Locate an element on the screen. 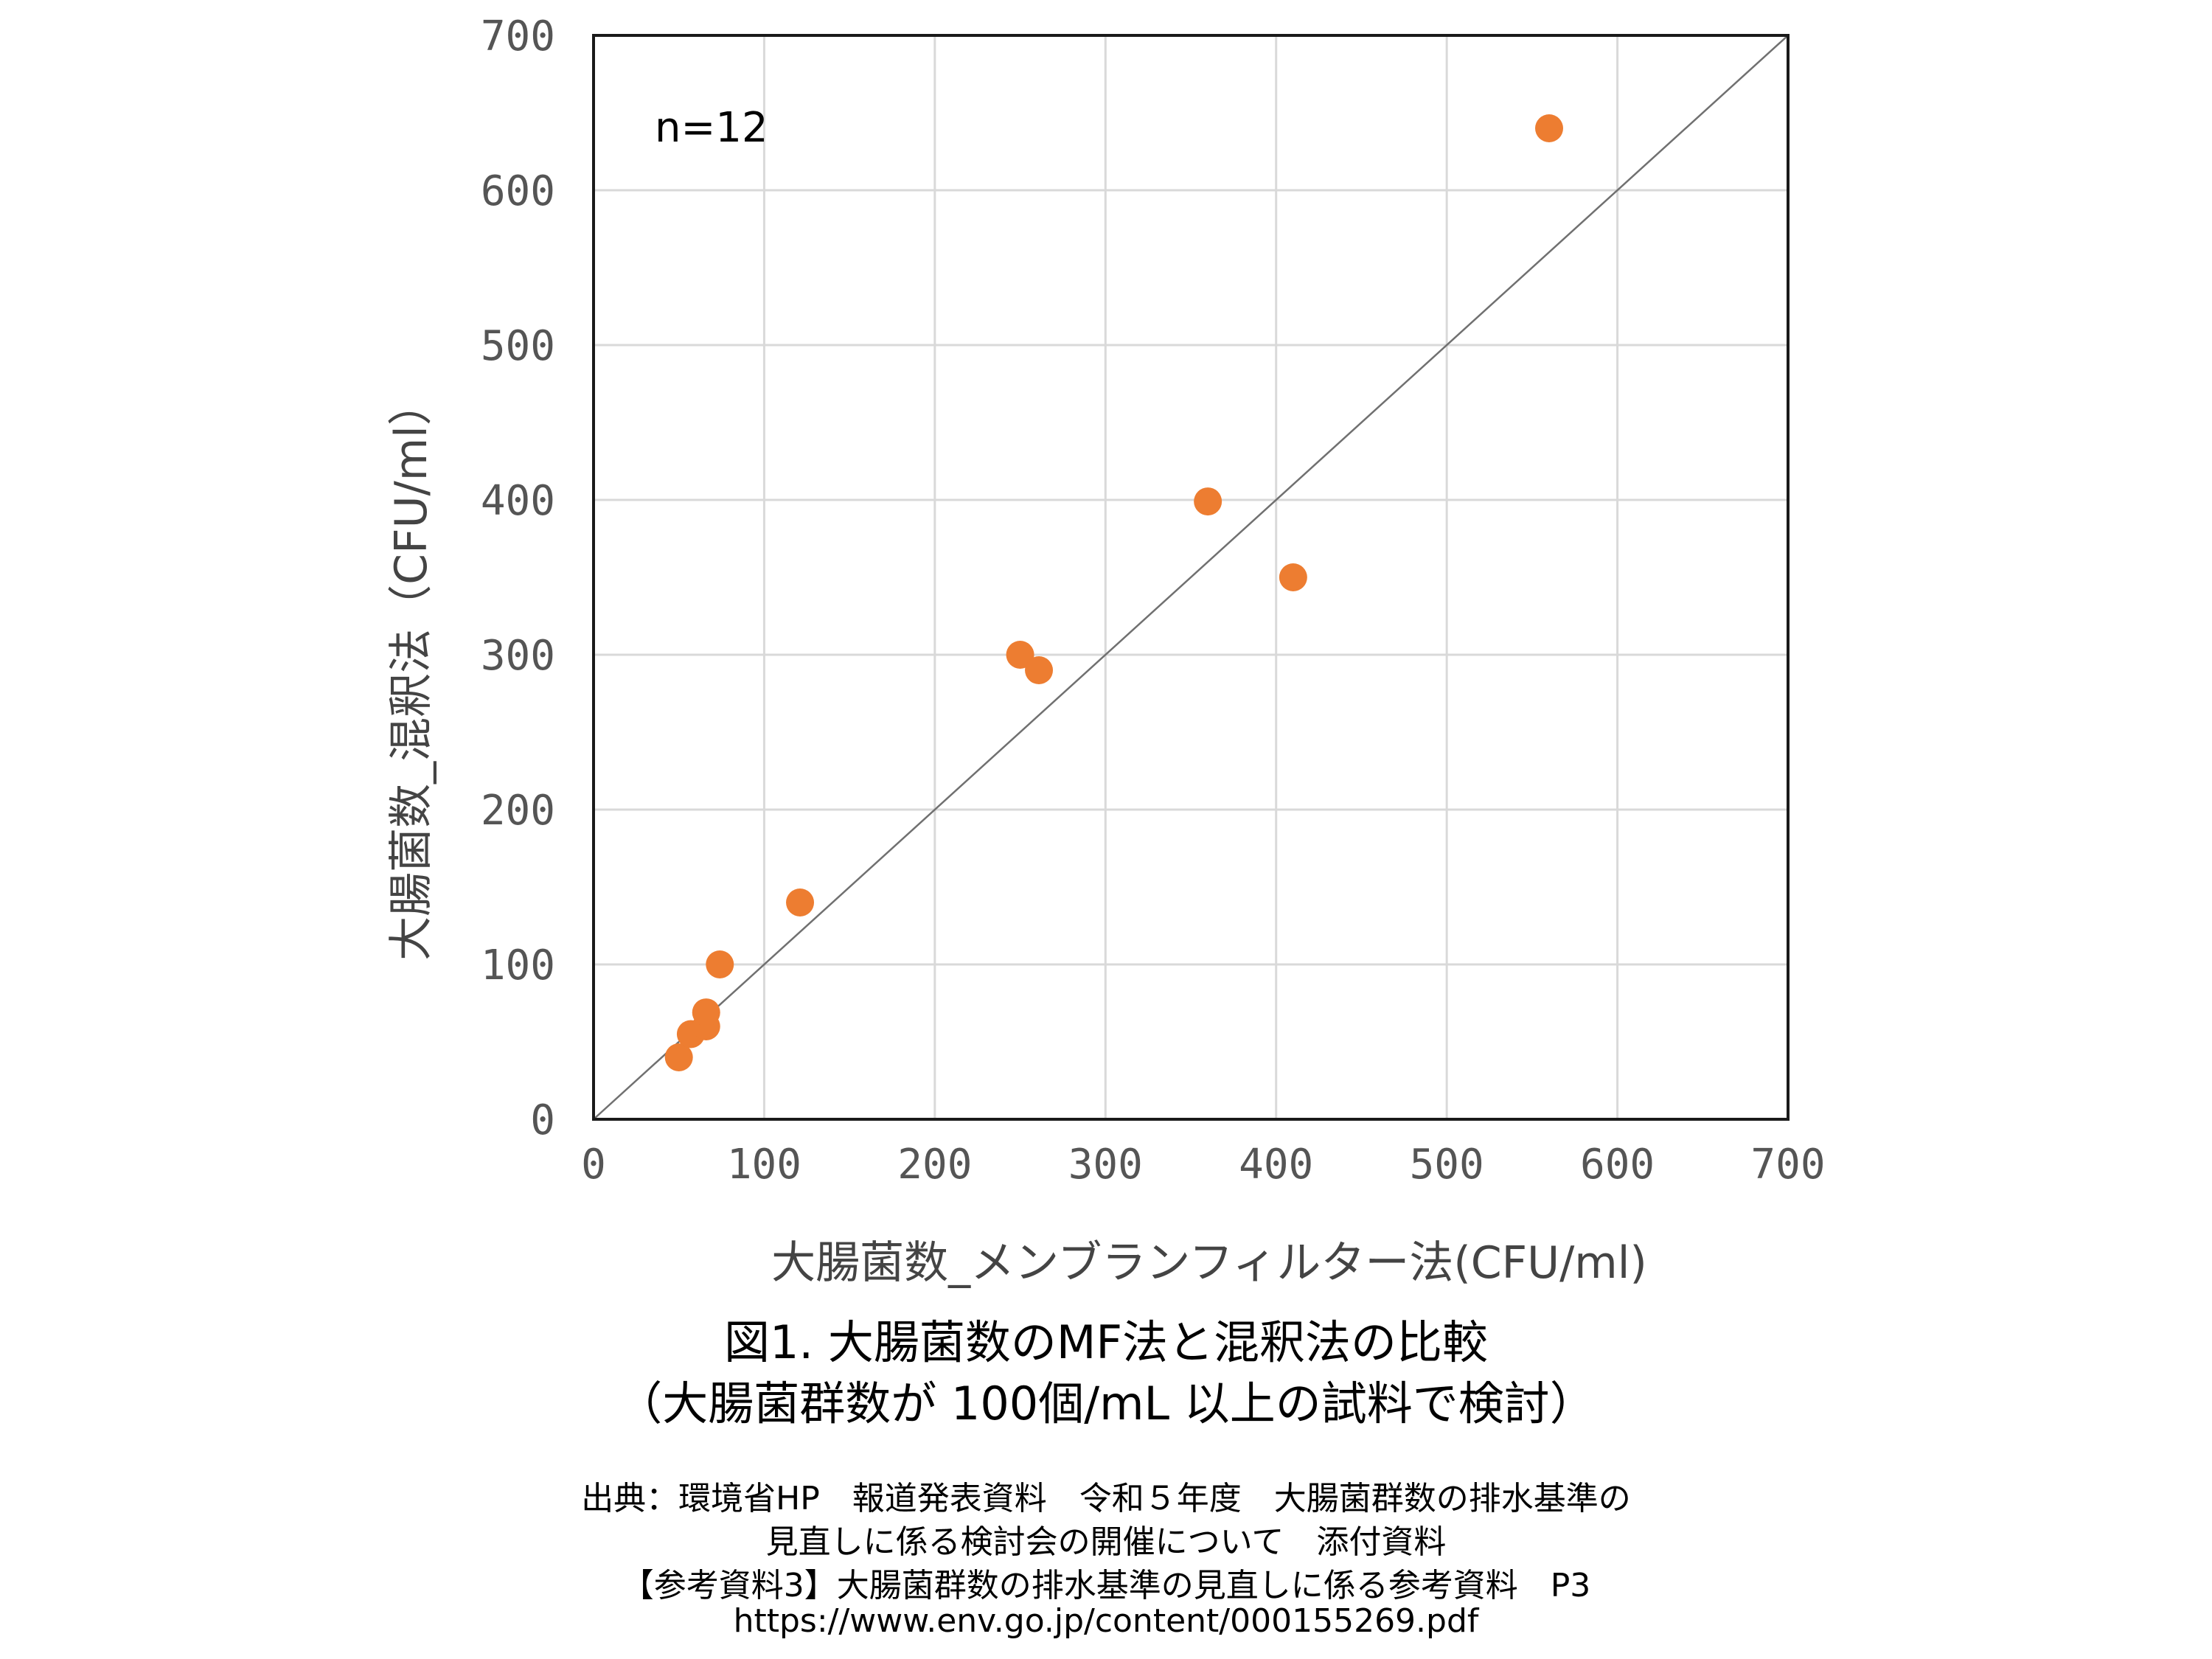  x-axis-title: 大腸菌数_メンブランフィルター法(CFU/ml) is located at coordinates (1209, 1263).